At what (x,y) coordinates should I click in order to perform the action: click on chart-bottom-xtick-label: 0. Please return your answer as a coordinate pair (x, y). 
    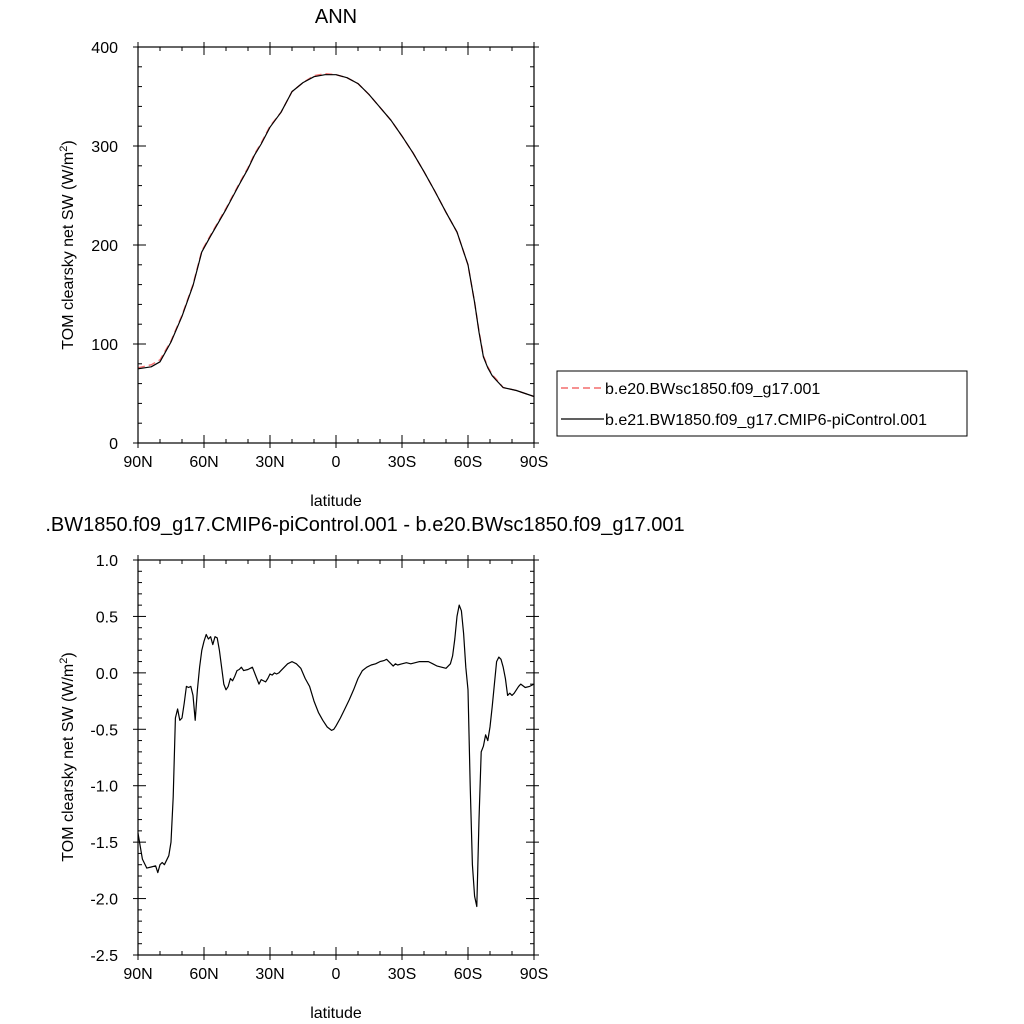
    Looking at the image, I should click on (336, 974).